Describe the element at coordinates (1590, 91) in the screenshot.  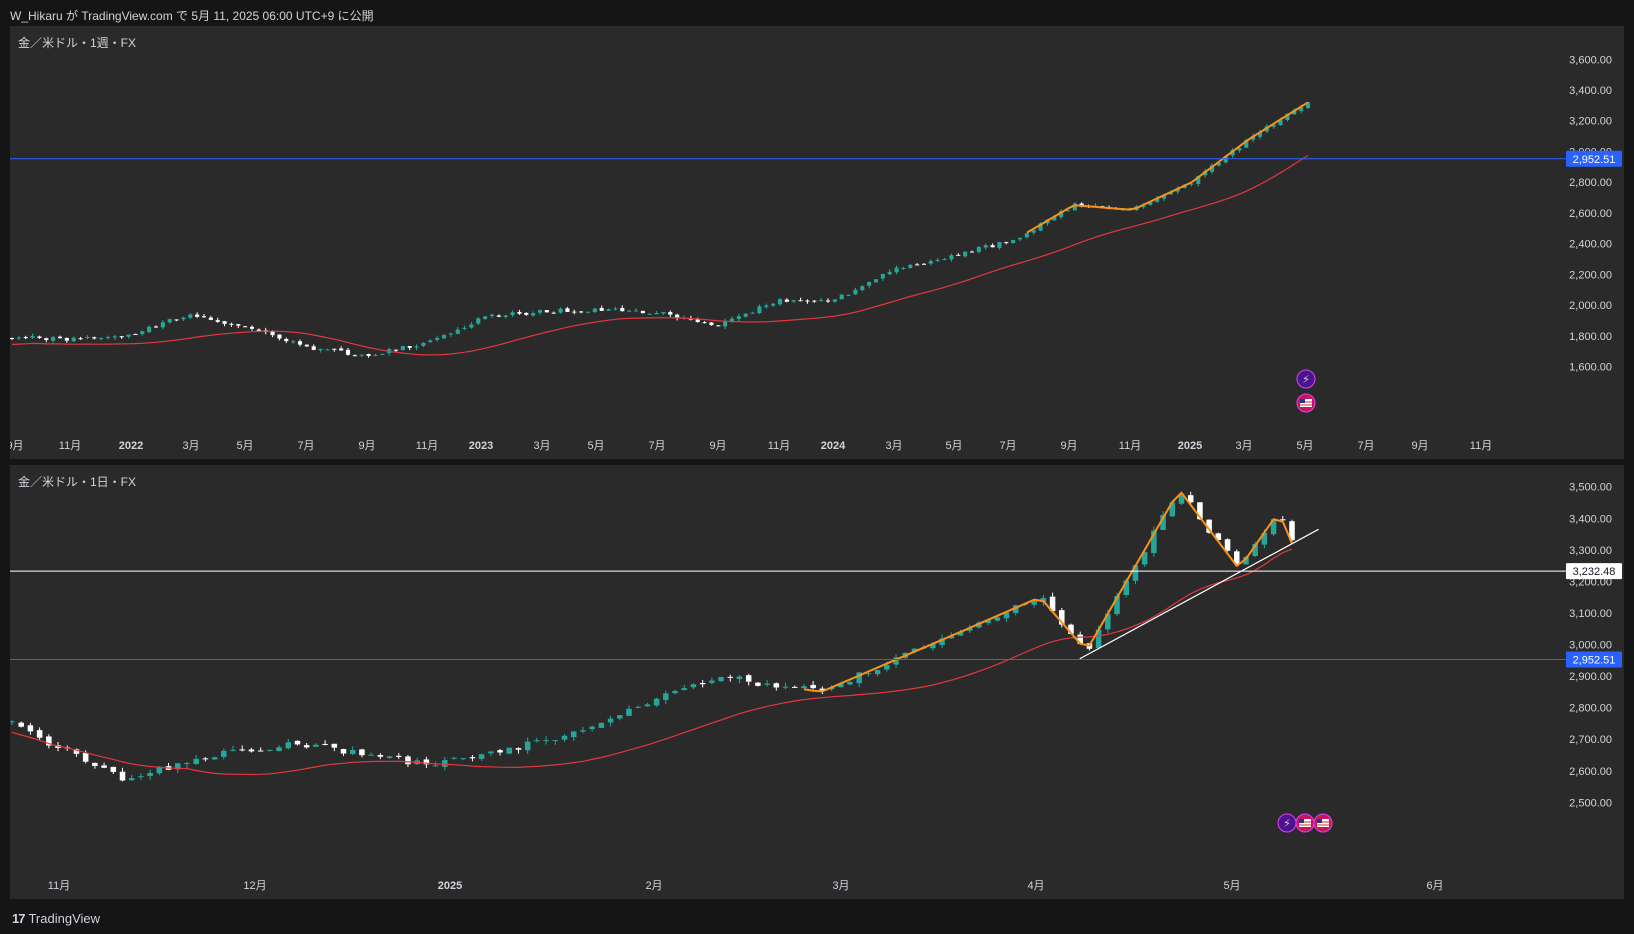
I see `weekly-y-tick: 3,400.00` at that location.